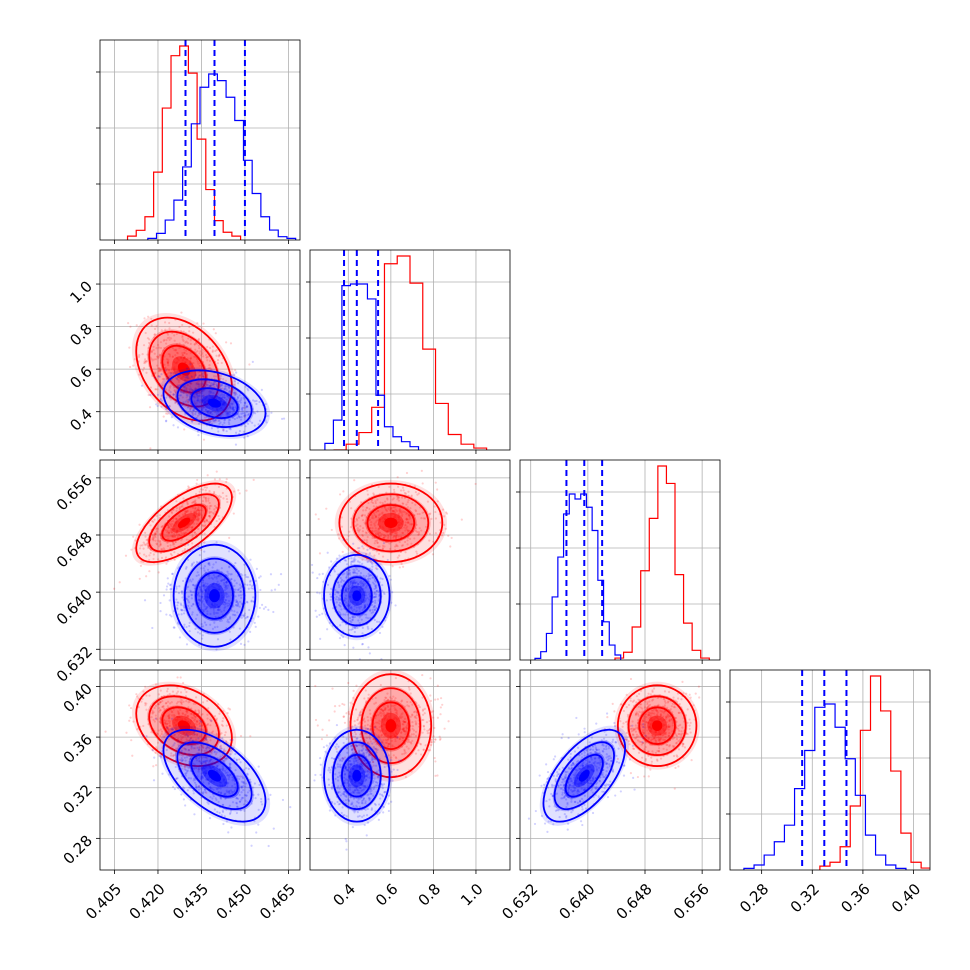 Image resolution: width=970 pixels, height=970 pixels. Describe the element at coordinates (214, 403) in the screenshot. I see `contour-line` at that location.